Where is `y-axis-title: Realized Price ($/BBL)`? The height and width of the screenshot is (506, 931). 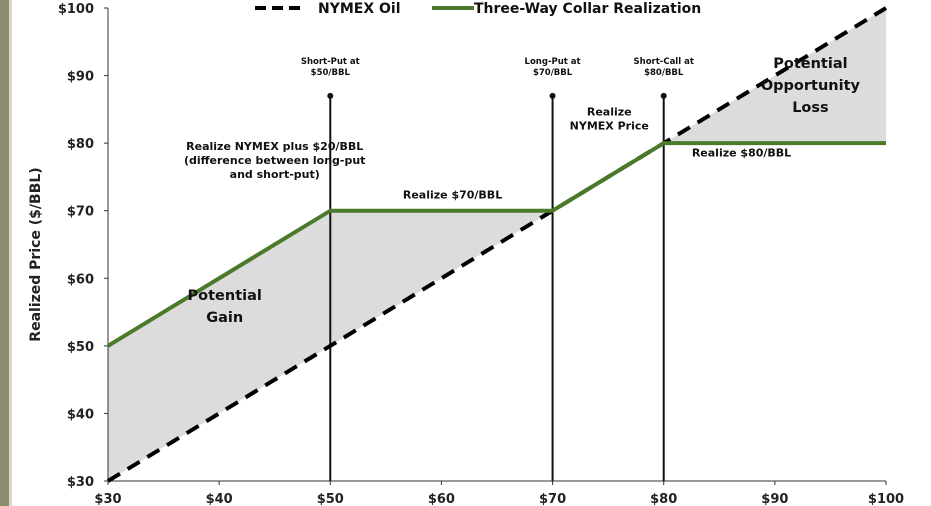 y-axis-title: Realized Price ($/BBL) is located at coordinates (36, 254).